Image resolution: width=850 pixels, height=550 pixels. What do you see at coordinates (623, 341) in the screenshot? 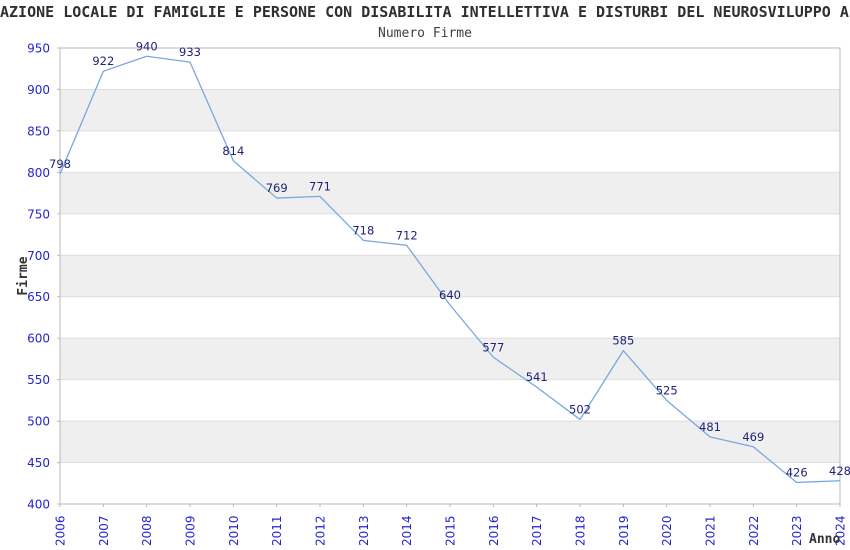
I see `point-label: 585` at bounding box center [623, 341].